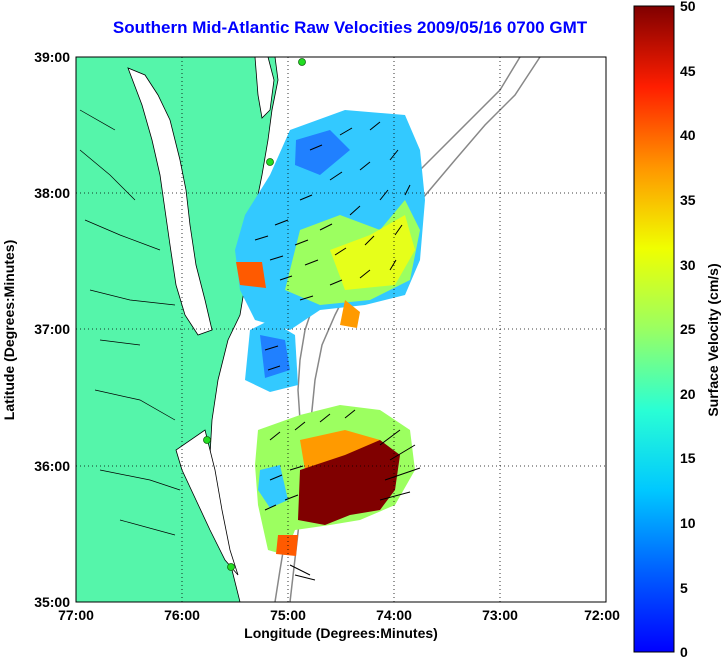  Describe the element at coordinates (341, 633) in the screenshot. I see `x-axis-label: Longitude (Degrees:Minutes)` at that location.